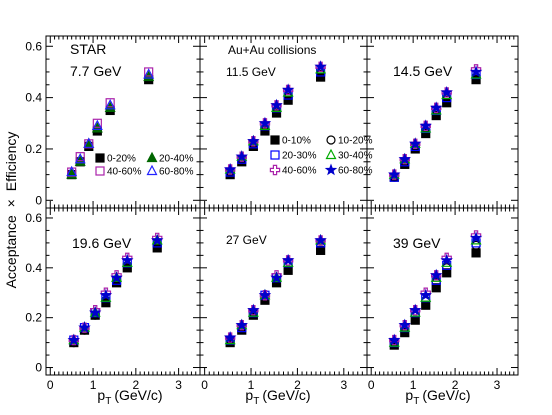  I want to click on panel-label: 11.5 GeV, so click(251, 72).